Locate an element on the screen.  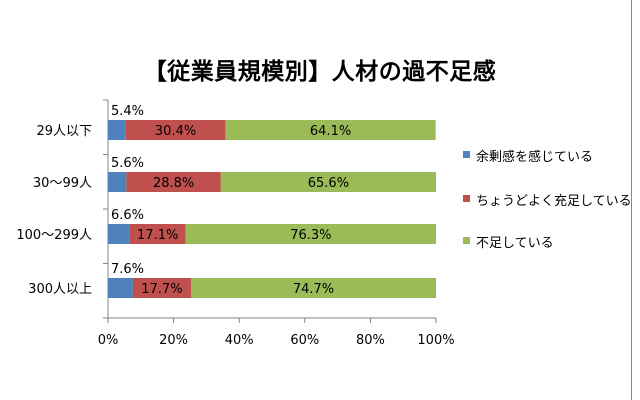
legend-label-surplus: 余剰感を感じている is located at coordinates (535, 157).